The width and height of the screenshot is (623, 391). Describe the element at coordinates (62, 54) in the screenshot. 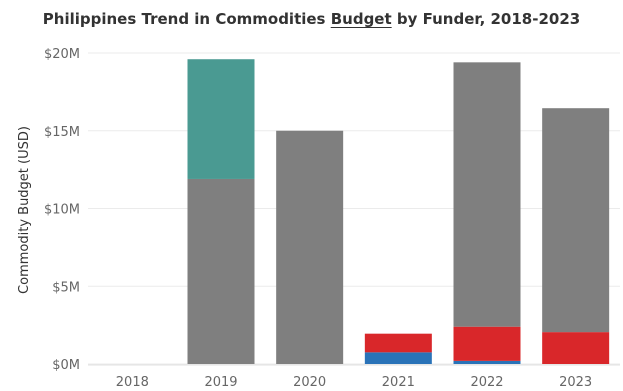

I see `y-tick-label: $20M` at that location.